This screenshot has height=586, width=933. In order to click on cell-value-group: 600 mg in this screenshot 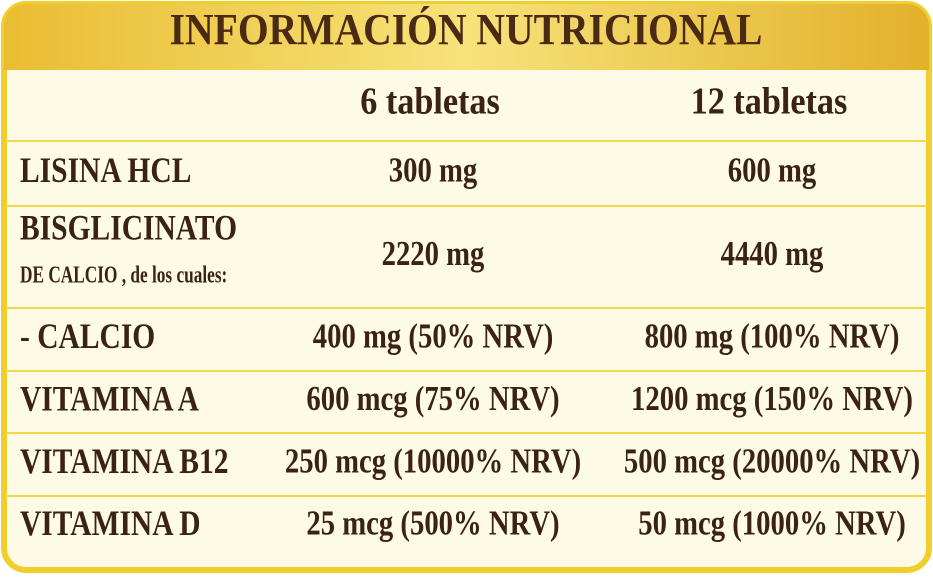, I will do `click(772, 169)`.